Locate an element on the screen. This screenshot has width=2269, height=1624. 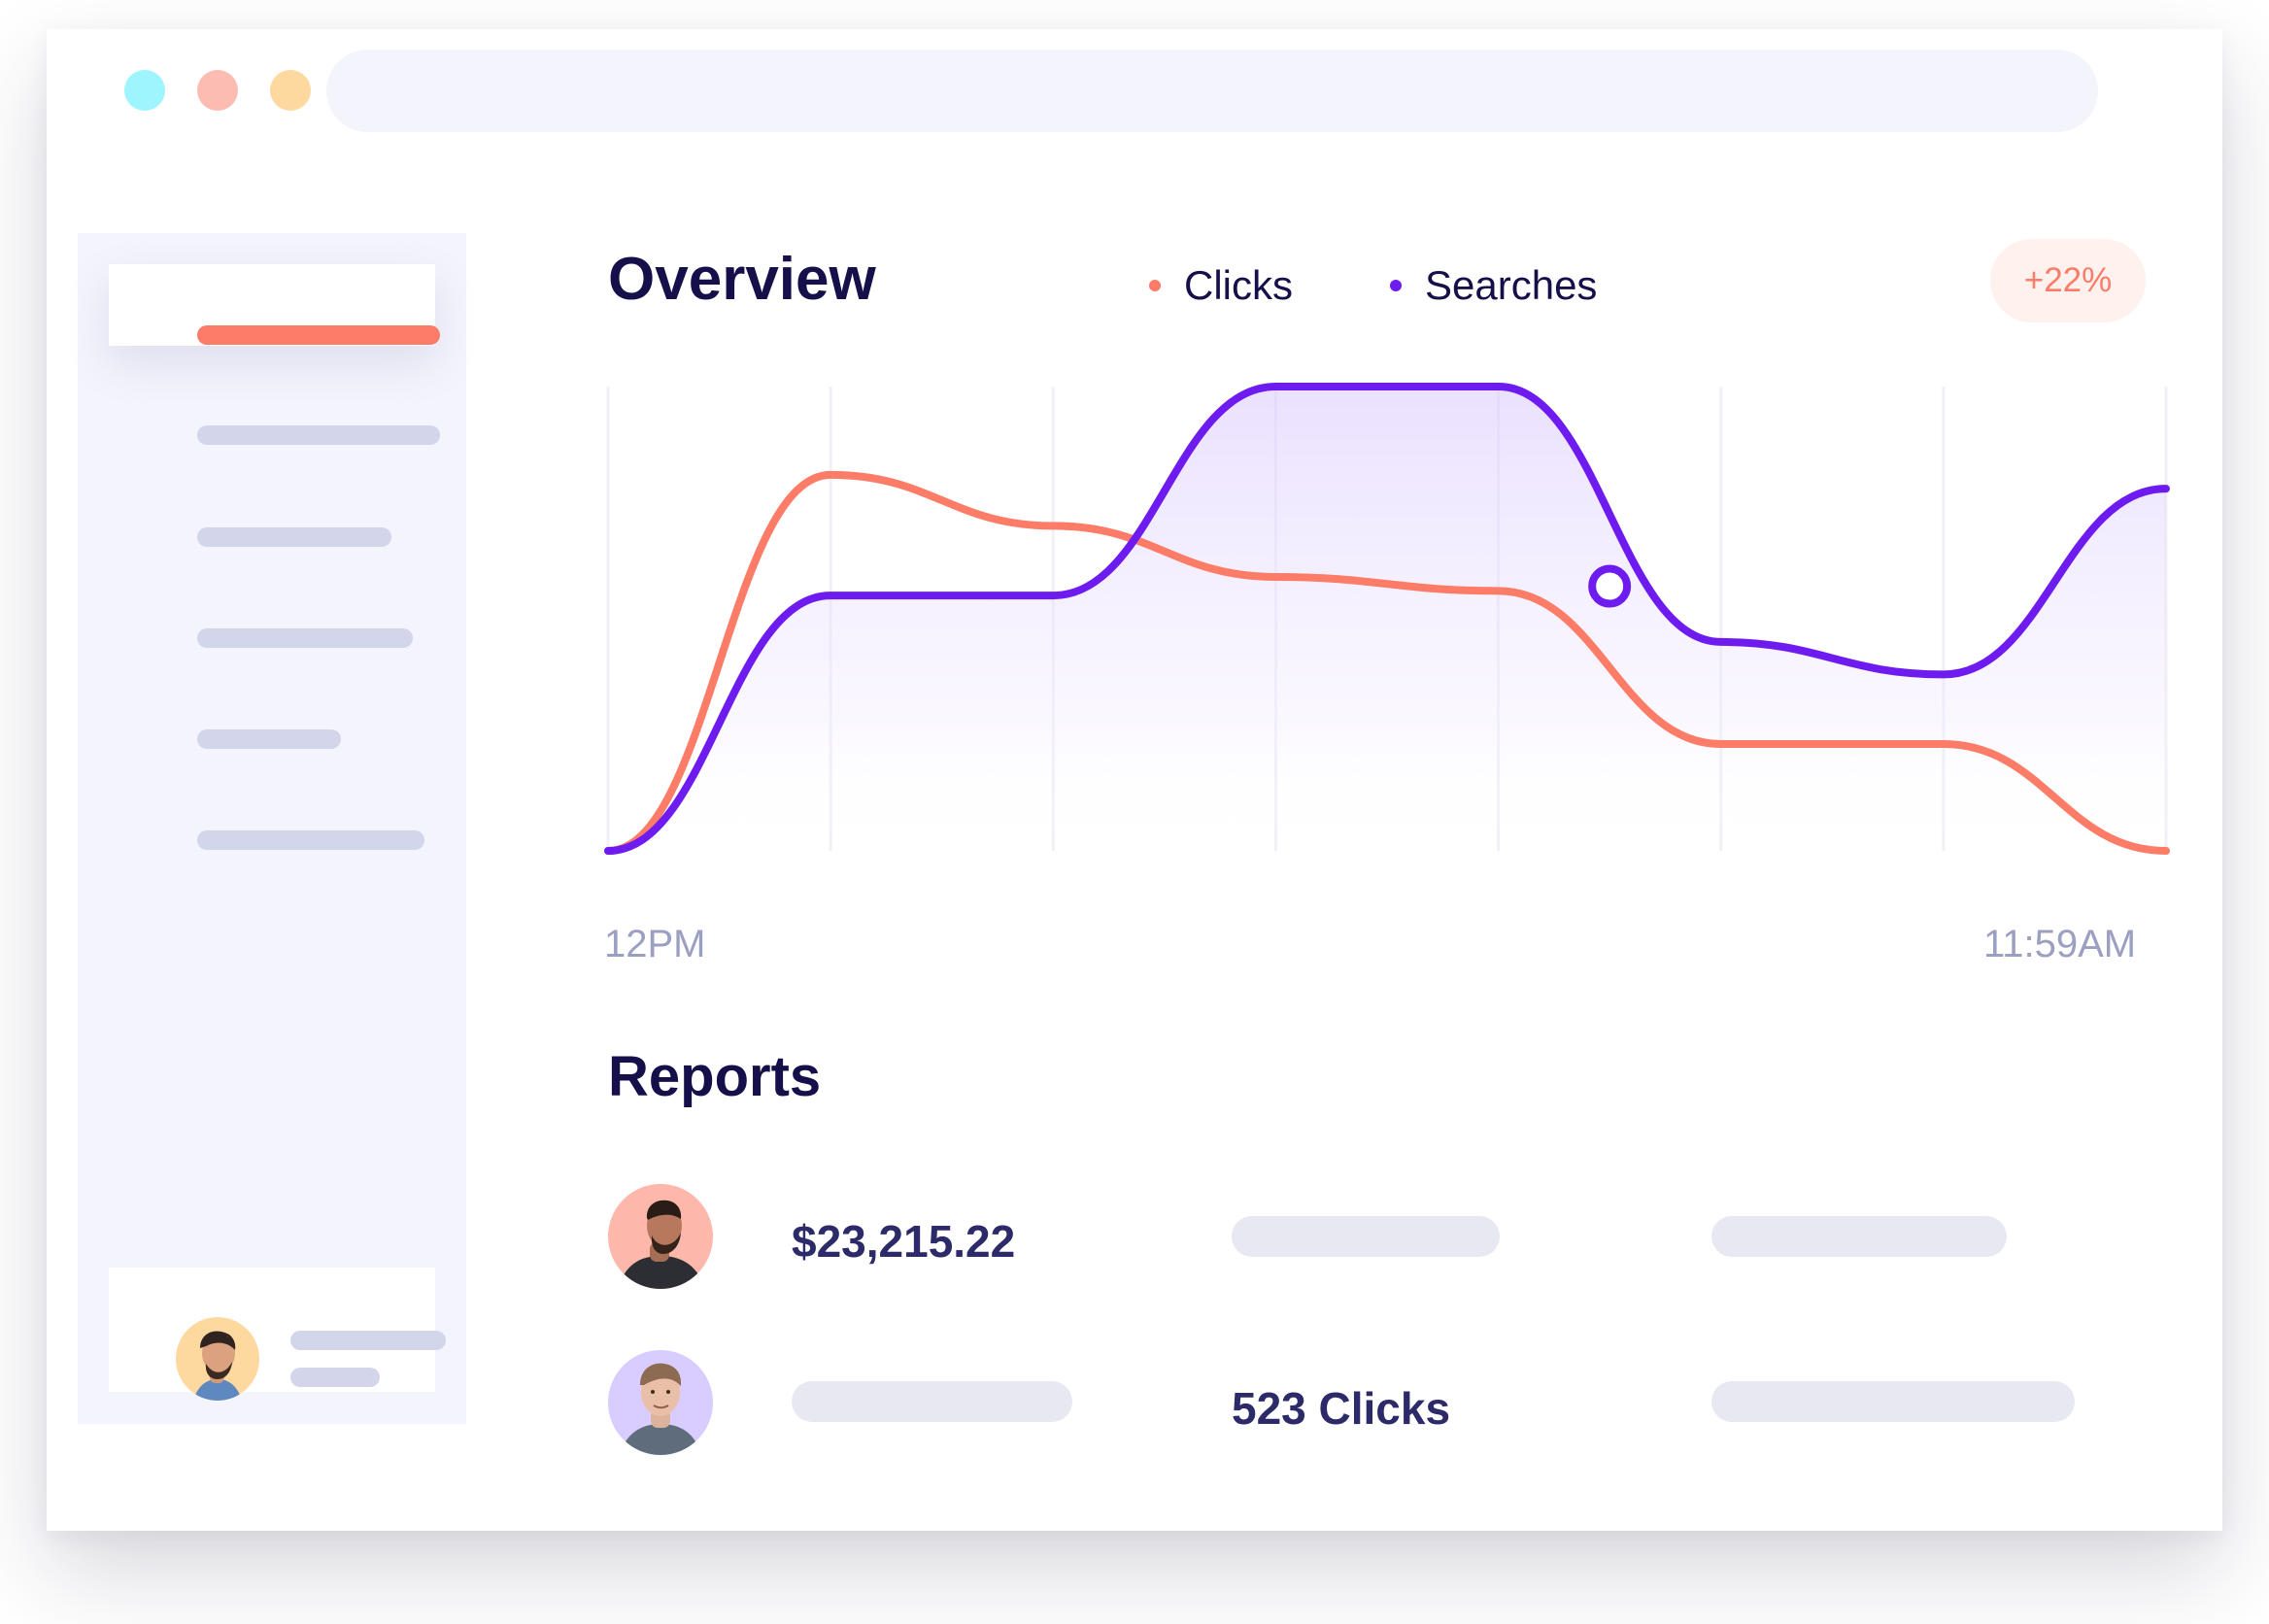
window-control-cyan is located at coordinates (144, 90).